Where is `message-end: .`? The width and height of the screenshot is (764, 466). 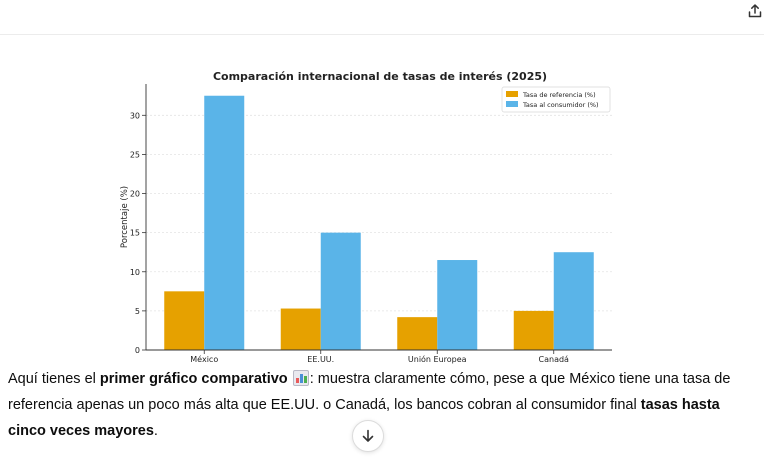
message-end: . is located at coordinates (155, 431).